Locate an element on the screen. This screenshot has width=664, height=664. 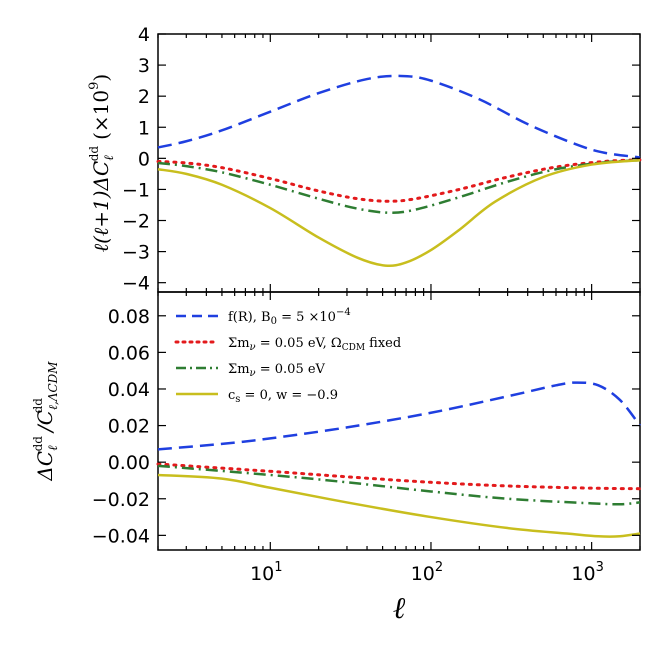
legend-fr-tail: = 5 ×10 is located at coordinates (306, 317).